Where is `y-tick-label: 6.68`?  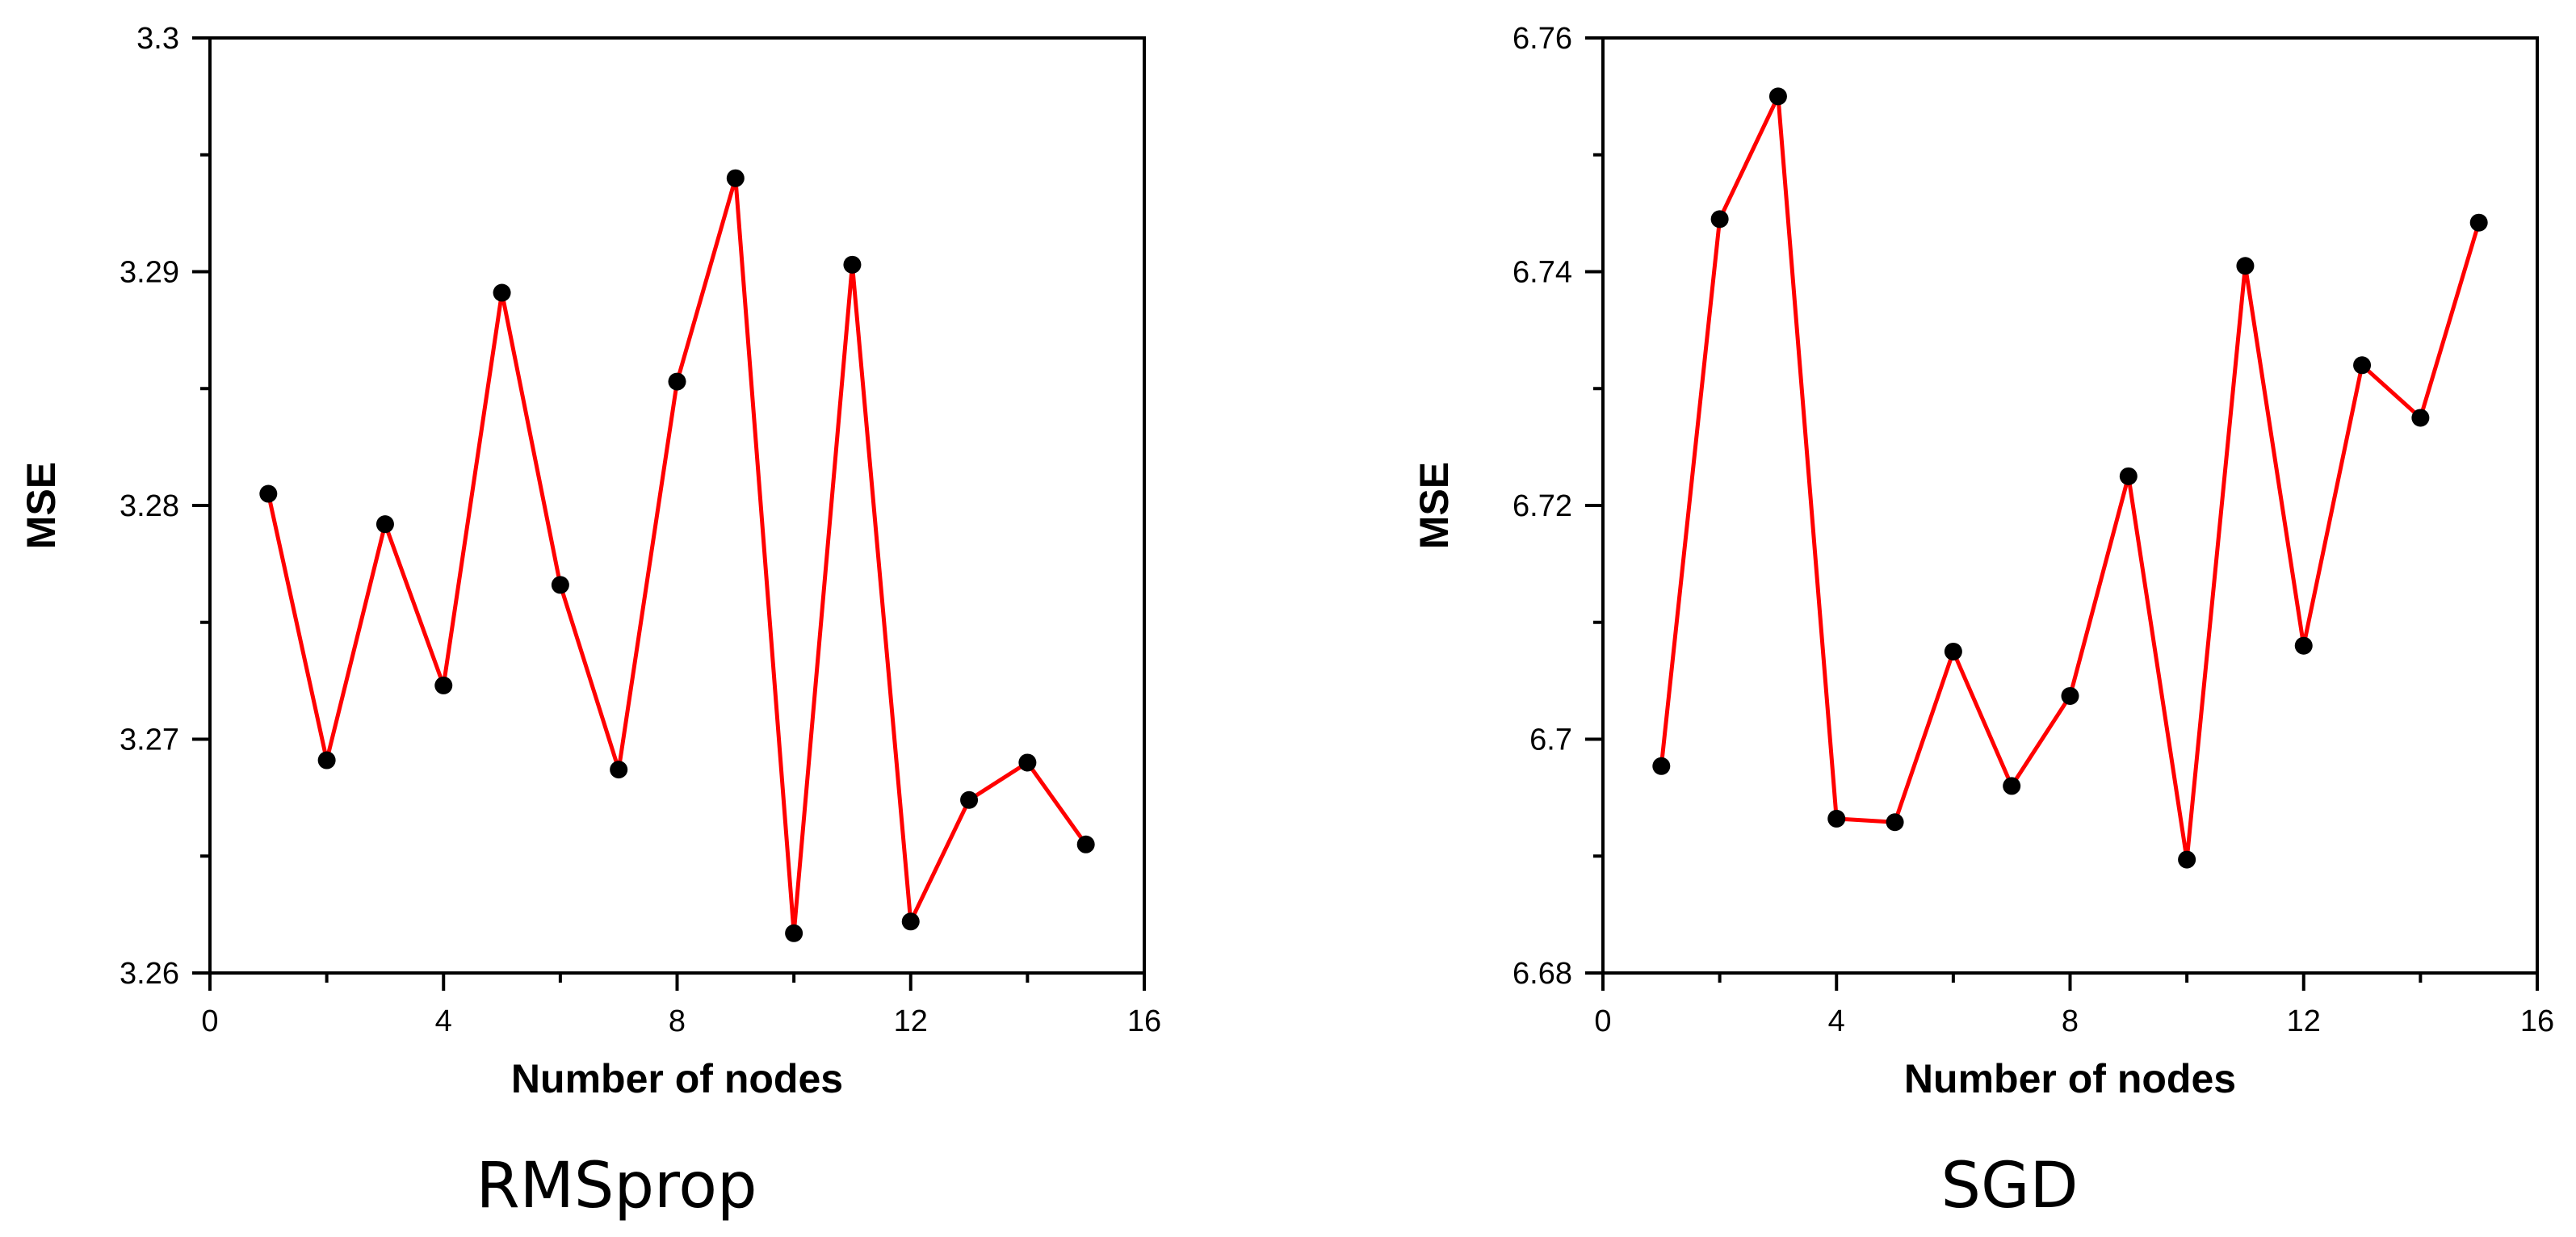 y-tick-label: 6.68 is located at coordinates (1542, 974).